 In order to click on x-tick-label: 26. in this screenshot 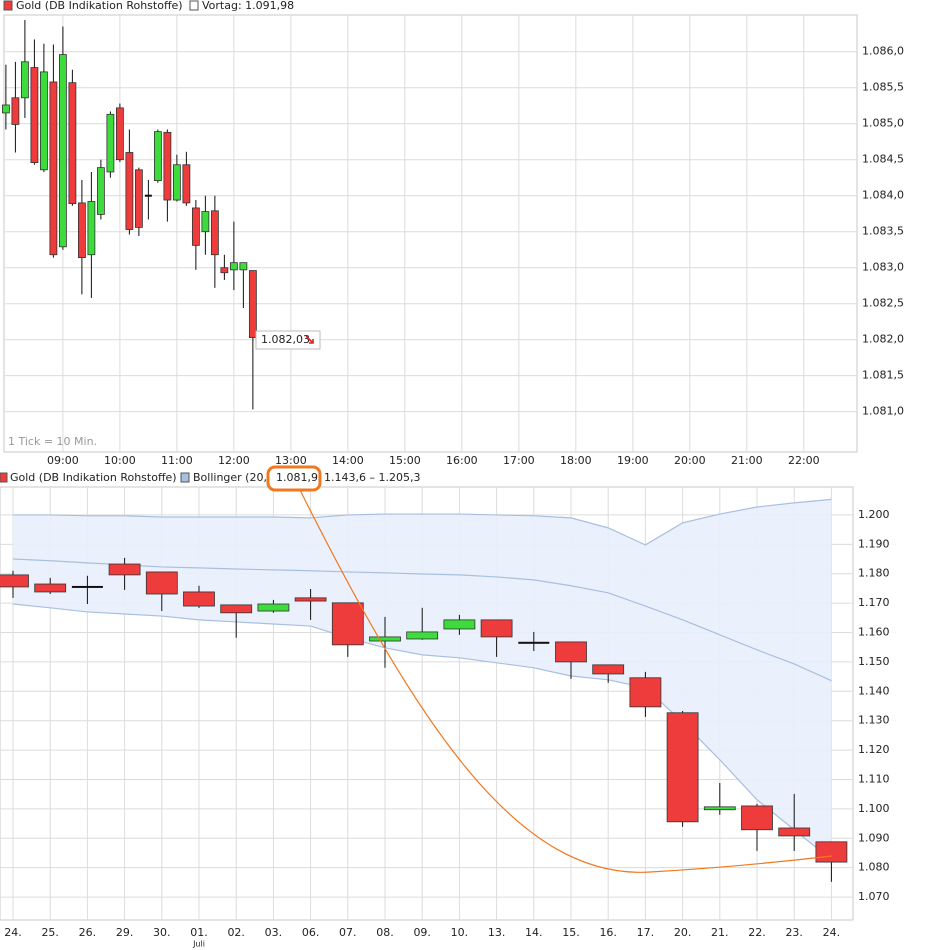, I will do `click(88, 932)`.